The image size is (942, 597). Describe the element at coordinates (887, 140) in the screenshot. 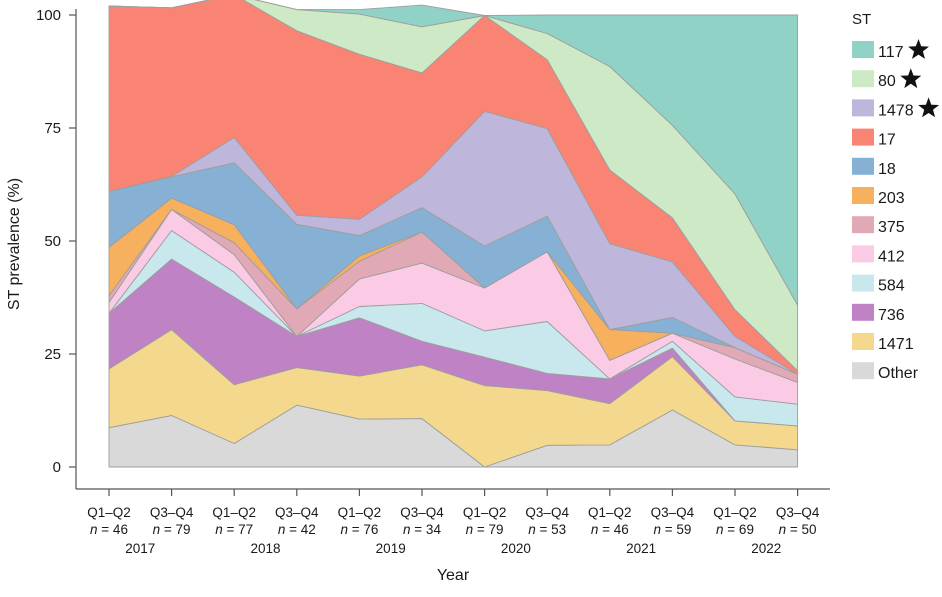

I see `legend-label: 17` at that location.